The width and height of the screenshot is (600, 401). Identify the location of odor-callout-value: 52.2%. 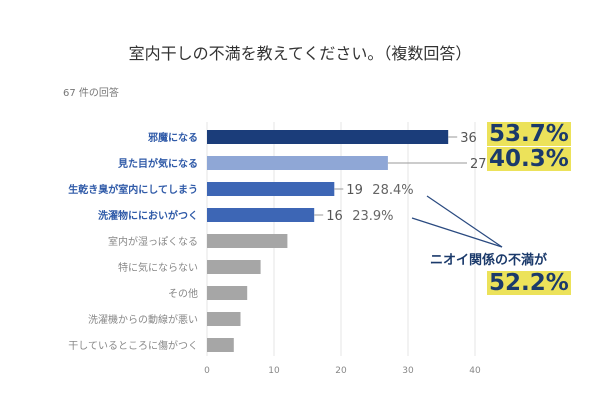
(529, 283).